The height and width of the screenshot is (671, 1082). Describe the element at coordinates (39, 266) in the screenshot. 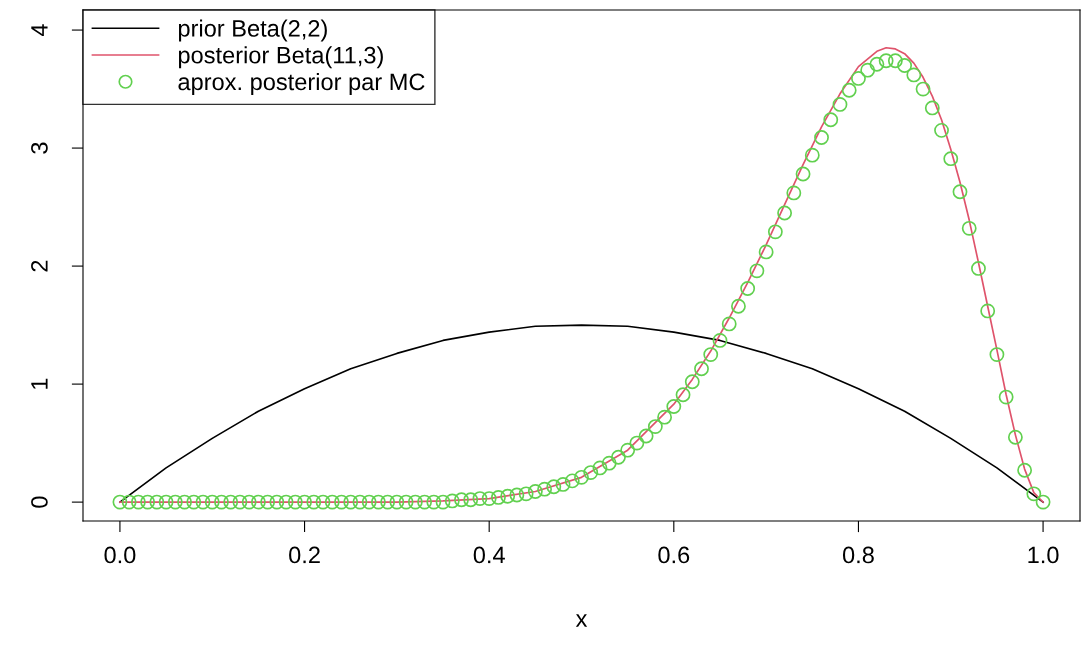

I see `y-tick-label: 2` at that location.